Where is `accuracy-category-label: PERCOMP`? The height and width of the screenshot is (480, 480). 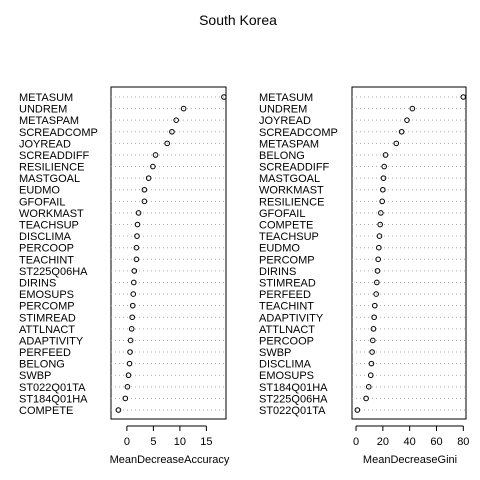 accuracy-category-label: PERCOMP is located at coordinates (47, 307).